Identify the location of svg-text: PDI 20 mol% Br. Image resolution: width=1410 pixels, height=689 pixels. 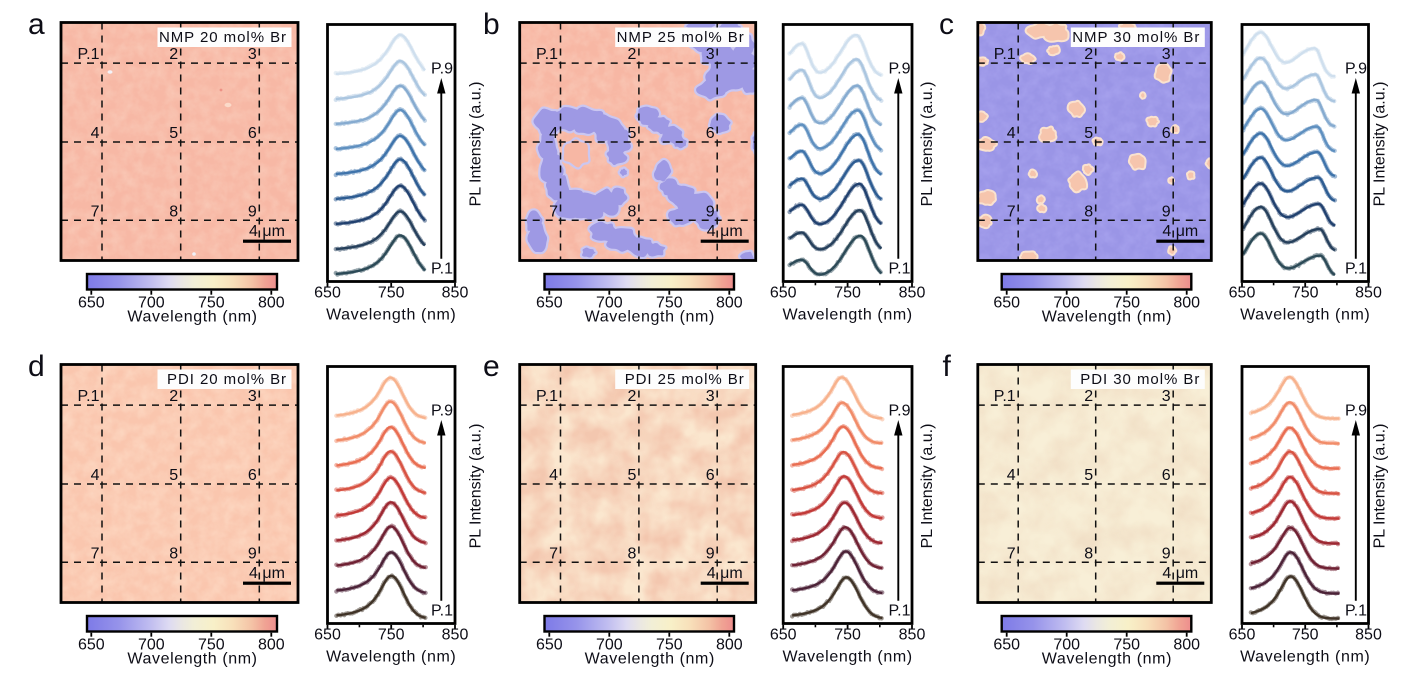
(227, 379).